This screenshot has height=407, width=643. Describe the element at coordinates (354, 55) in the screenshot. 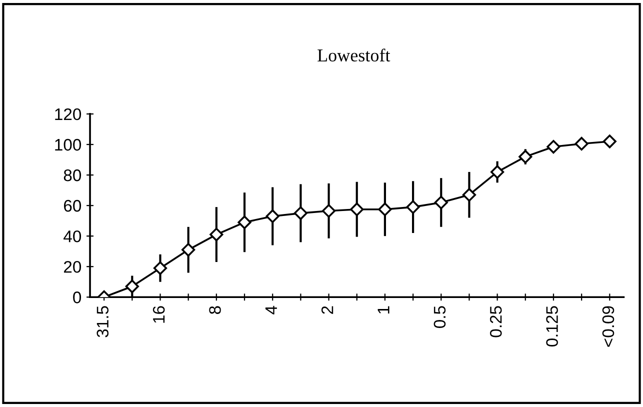

I see `chart-title: Lowestoft` at that location.